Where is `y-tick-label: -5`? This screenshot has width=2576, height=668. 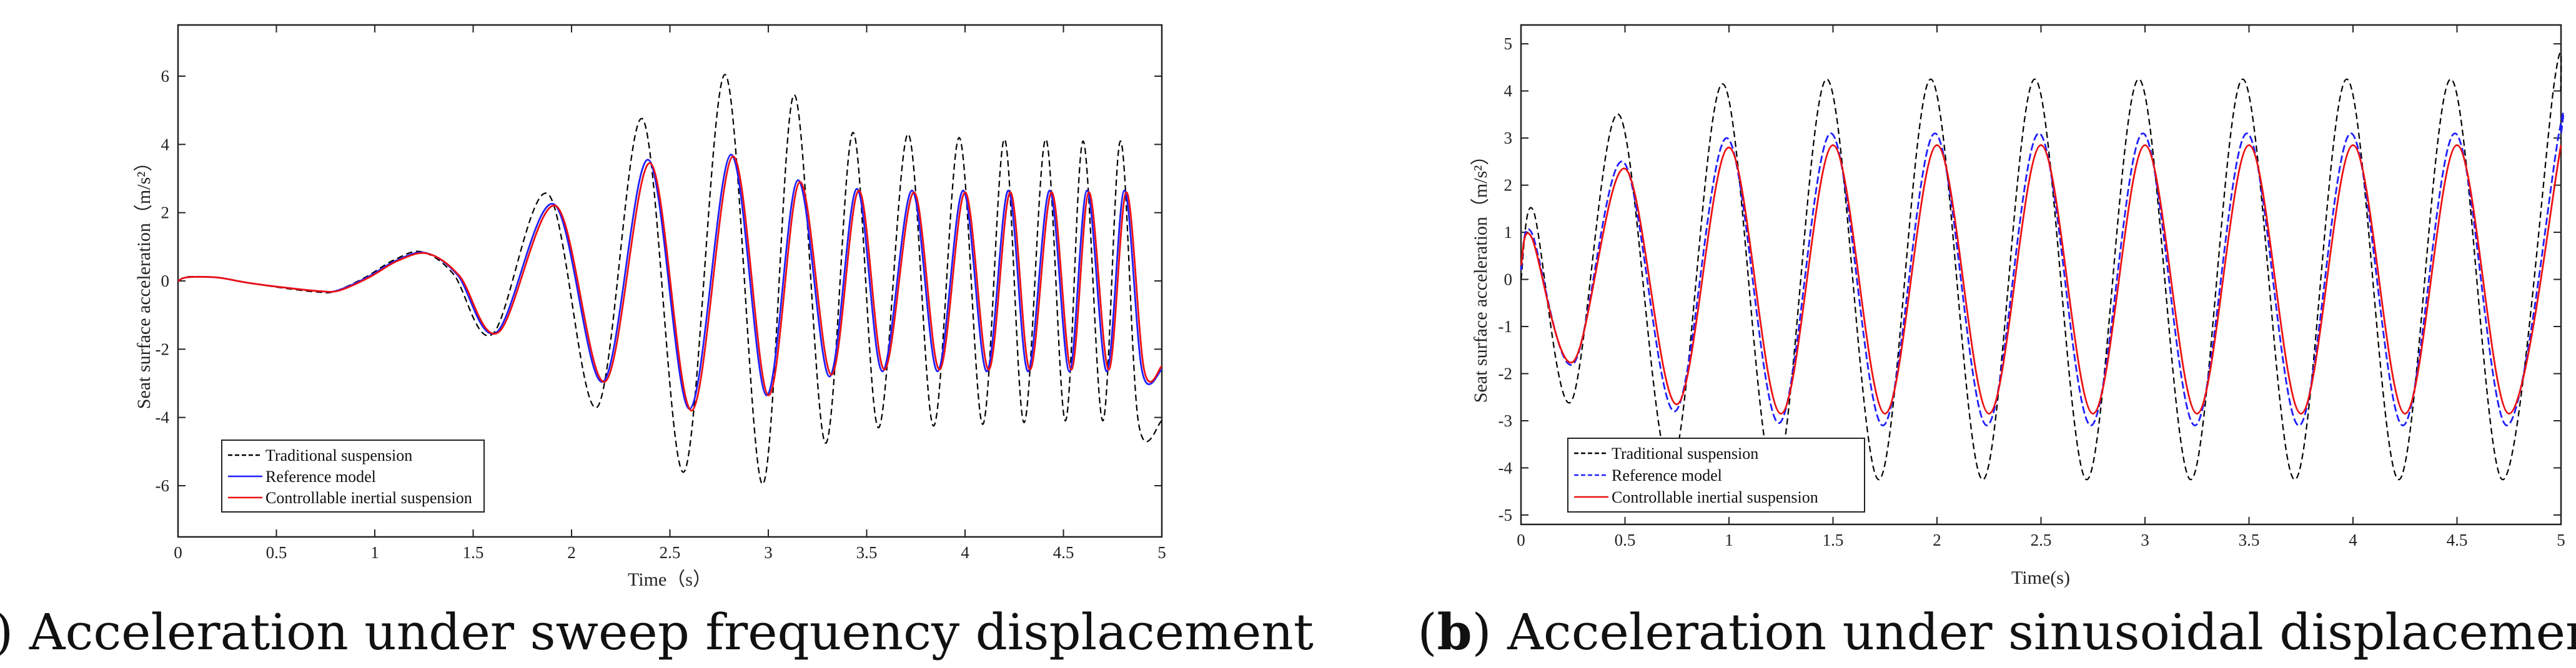 y-tick-label: -5 is located at coordinates (1506, 515).